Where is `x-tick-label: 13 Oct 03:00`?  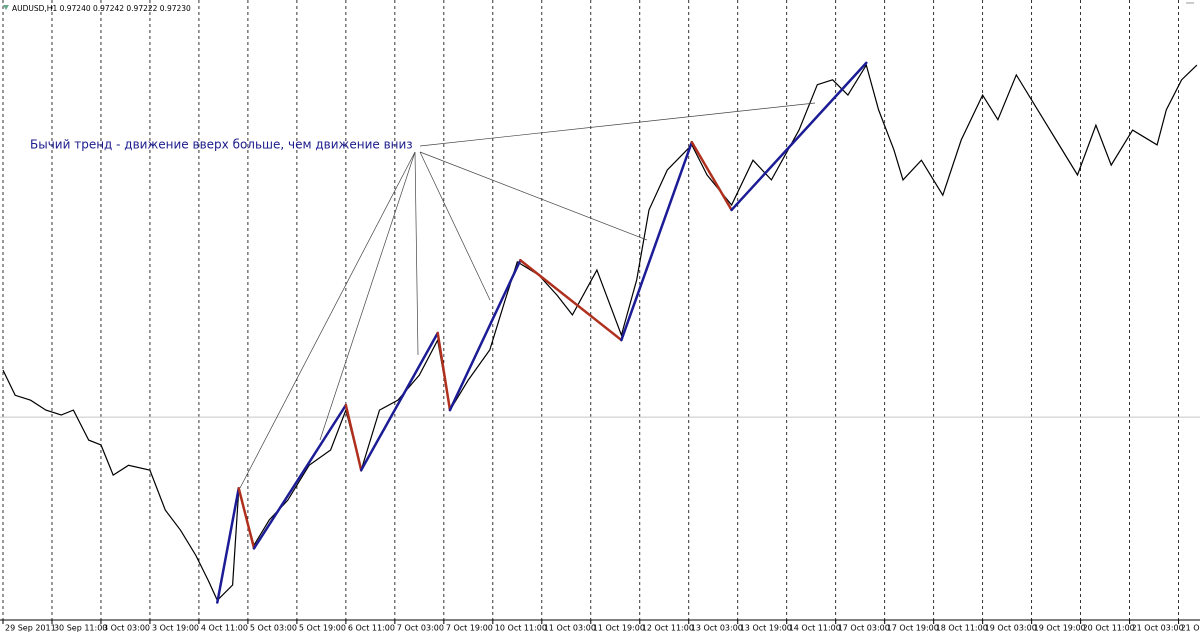 x-tick-label: 13 Oct 03:00 is located at coordinates (717, 628).